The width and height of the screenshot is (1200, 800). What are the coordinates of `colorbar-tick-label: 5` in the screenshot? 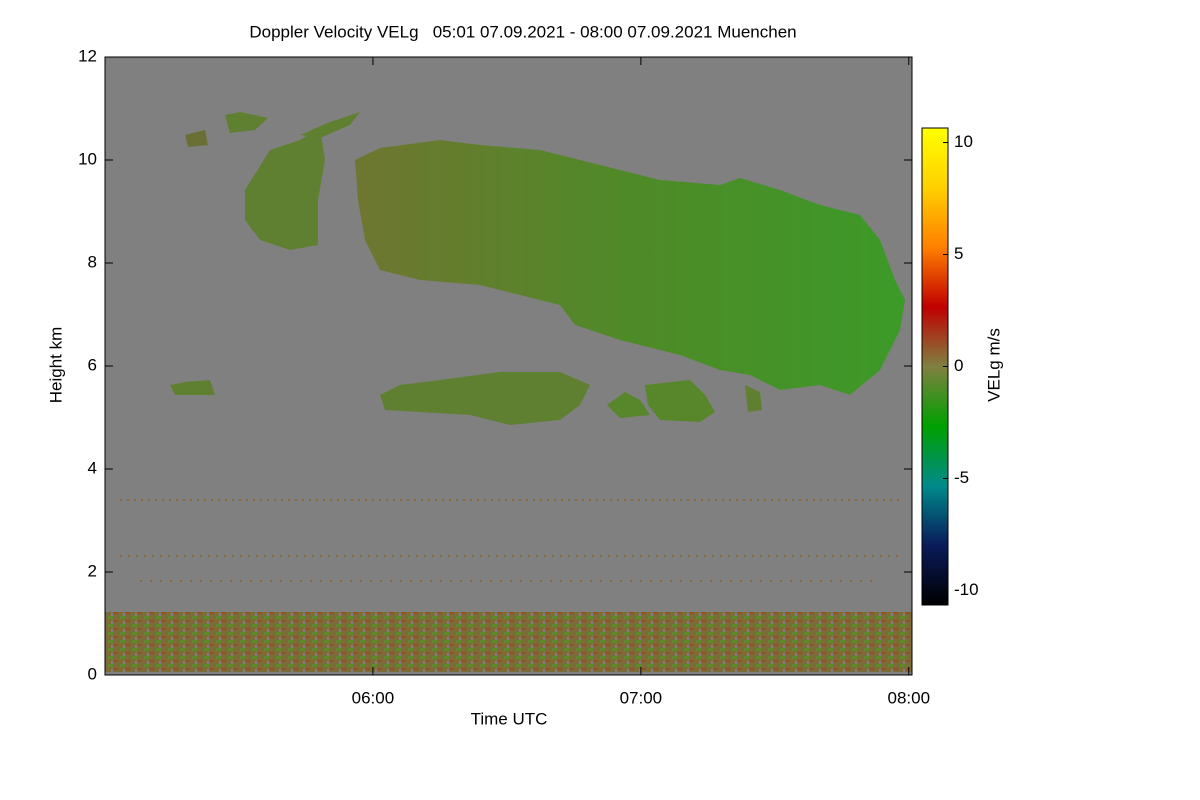 It's located at (958, 253).